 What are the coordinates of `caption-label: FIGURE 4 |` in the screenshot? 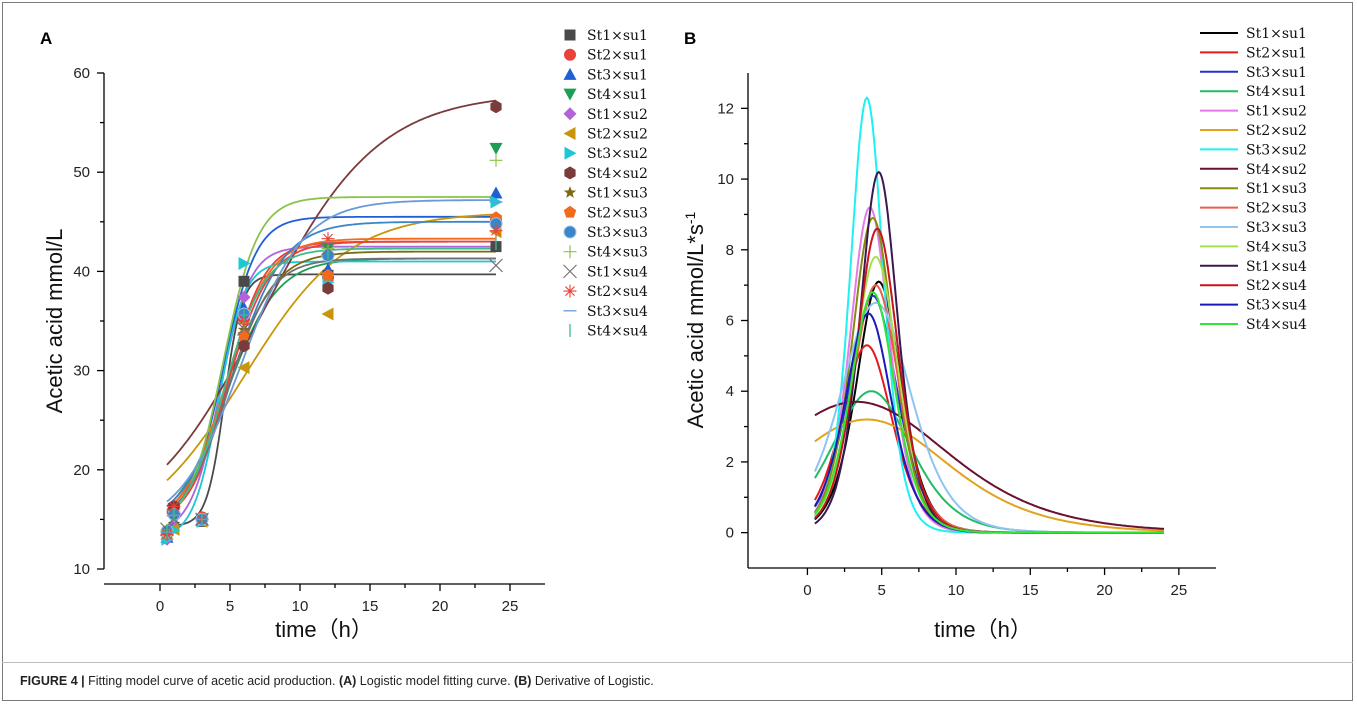 It's located at (52, 681).